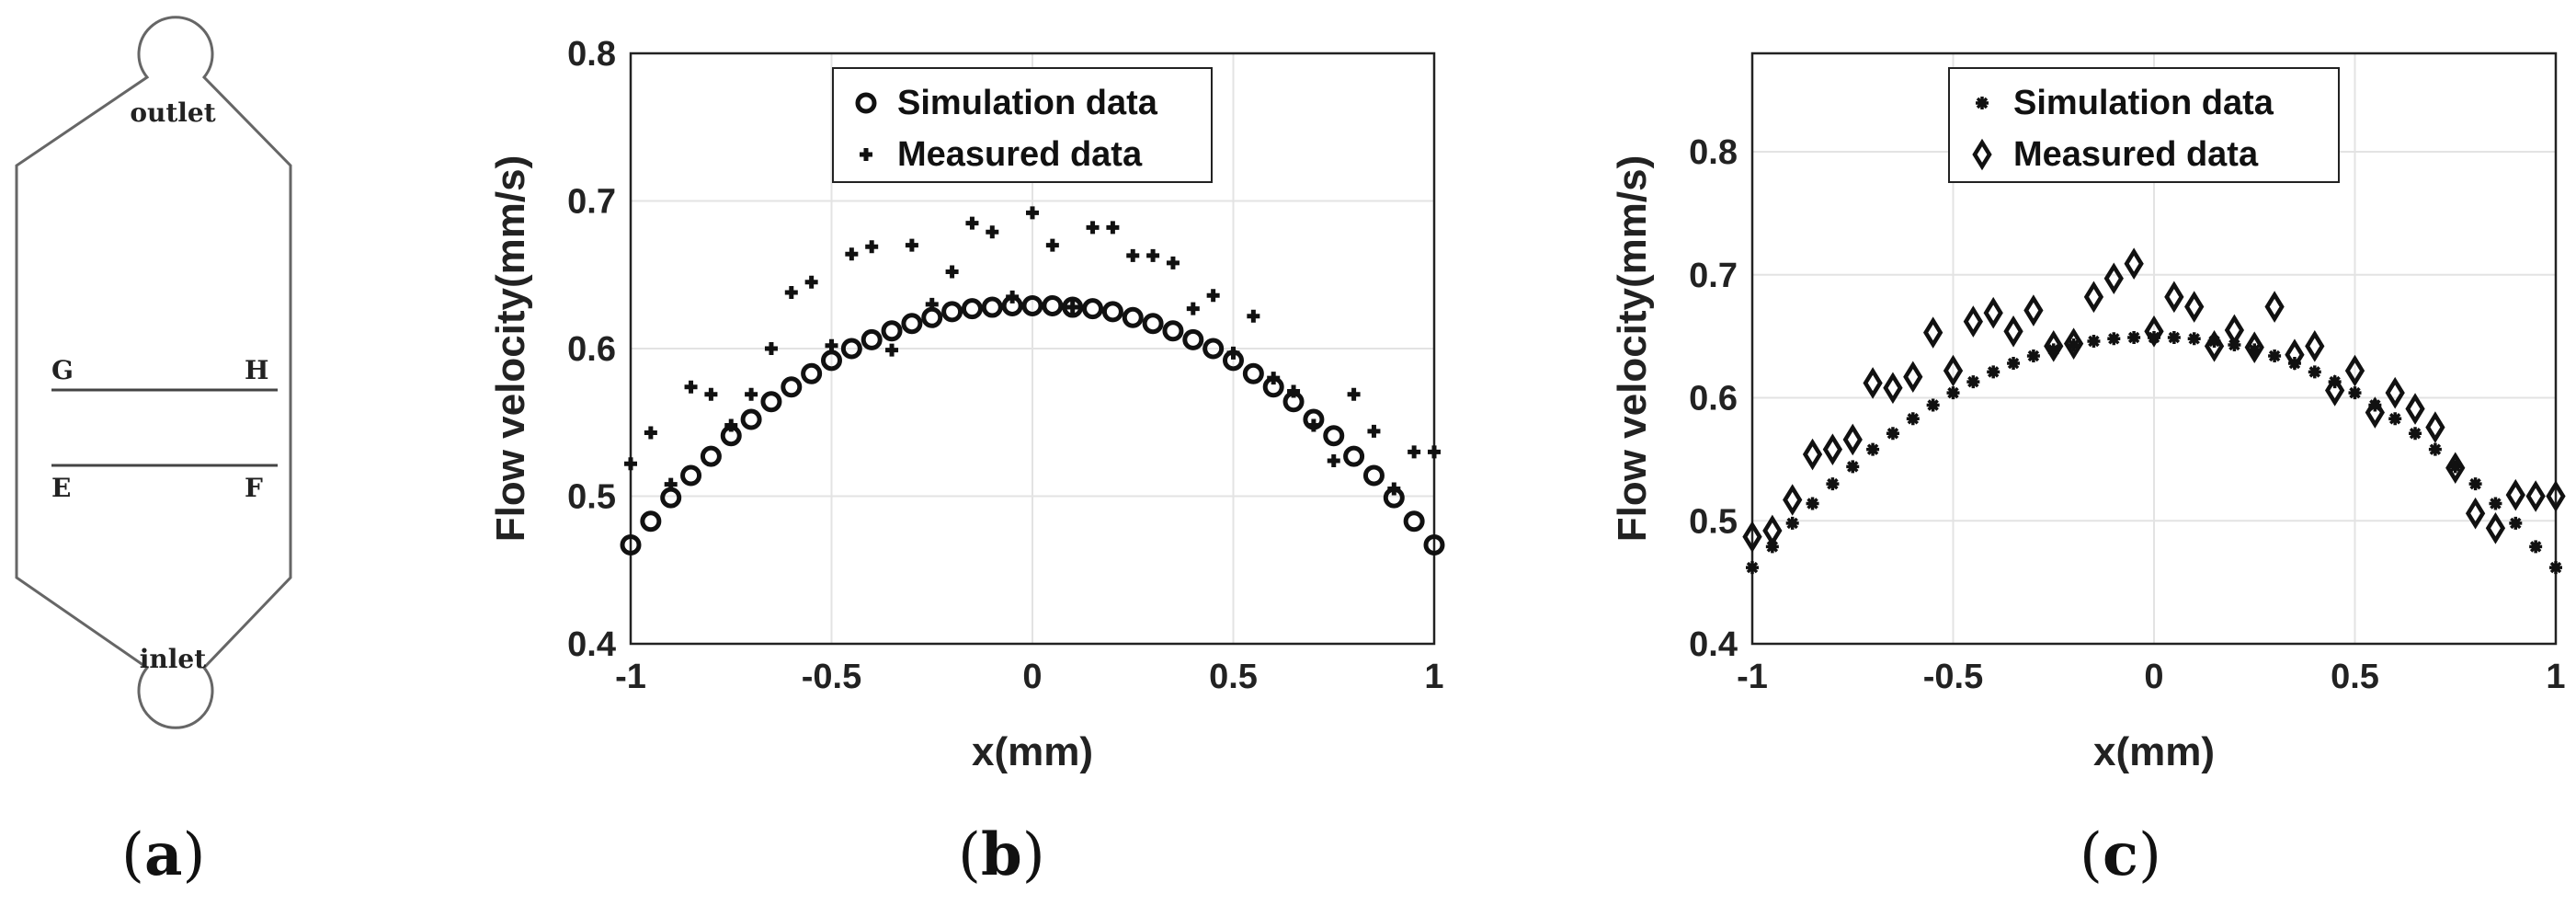 This screenshot has width=2576, height=905. What do you see at coordinates (591, 497) in the screenshot?
I see `y-tick-label: 0.5` at bounding box center [591, 497].